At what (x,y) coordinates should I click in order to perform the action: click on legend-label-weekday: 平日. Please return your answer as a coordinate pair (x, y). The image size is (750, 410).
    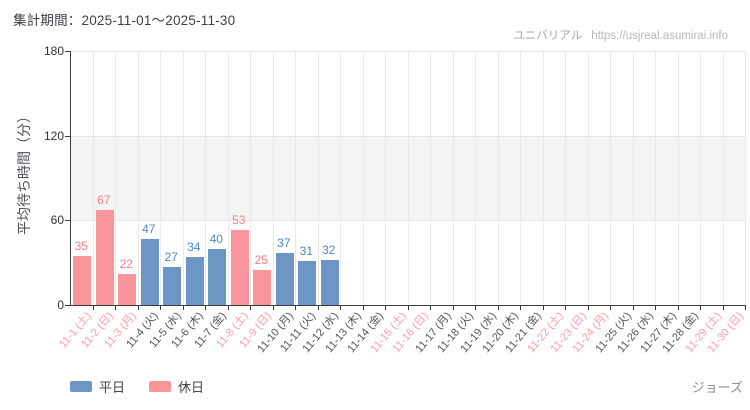
    Looking at the image, I should click on (112, 387).